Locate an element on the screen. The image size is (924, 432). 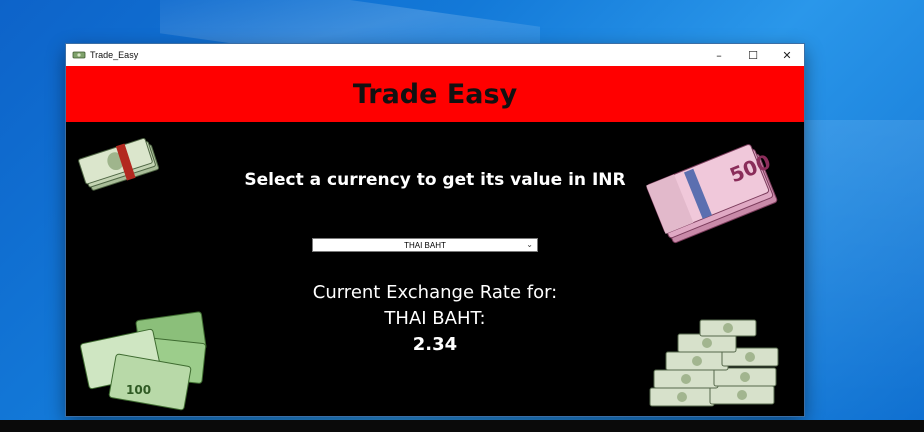
app-header: Trade Easy is located at coordinates (435, 94).